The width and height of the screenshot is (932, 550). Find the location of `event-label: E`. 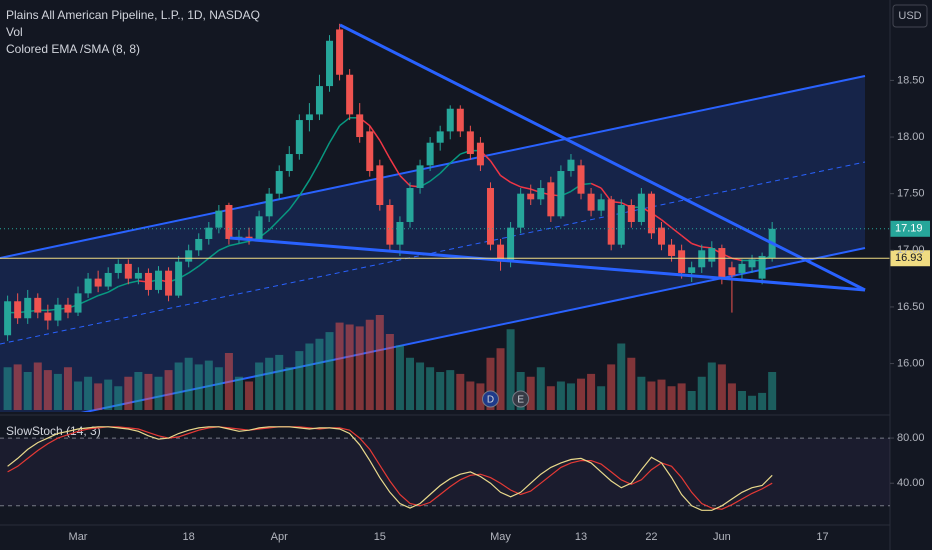

event-label: E is located at coordinates (520, 400).